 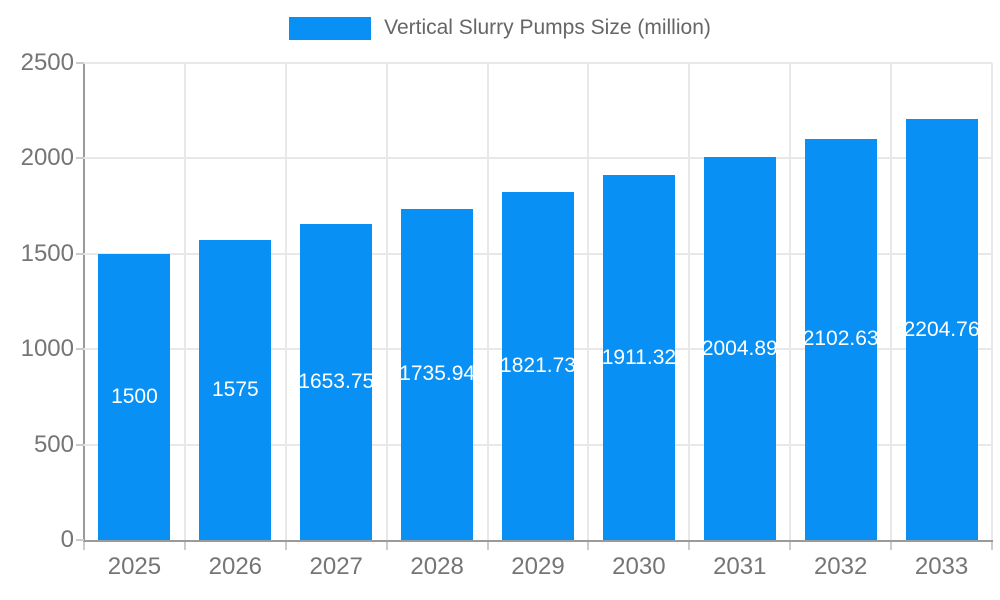 What do you see at coordinates (235, 566) in the screenshot?
I see `x-axis-tick-label: 2026` at bounding box center [235, 566].